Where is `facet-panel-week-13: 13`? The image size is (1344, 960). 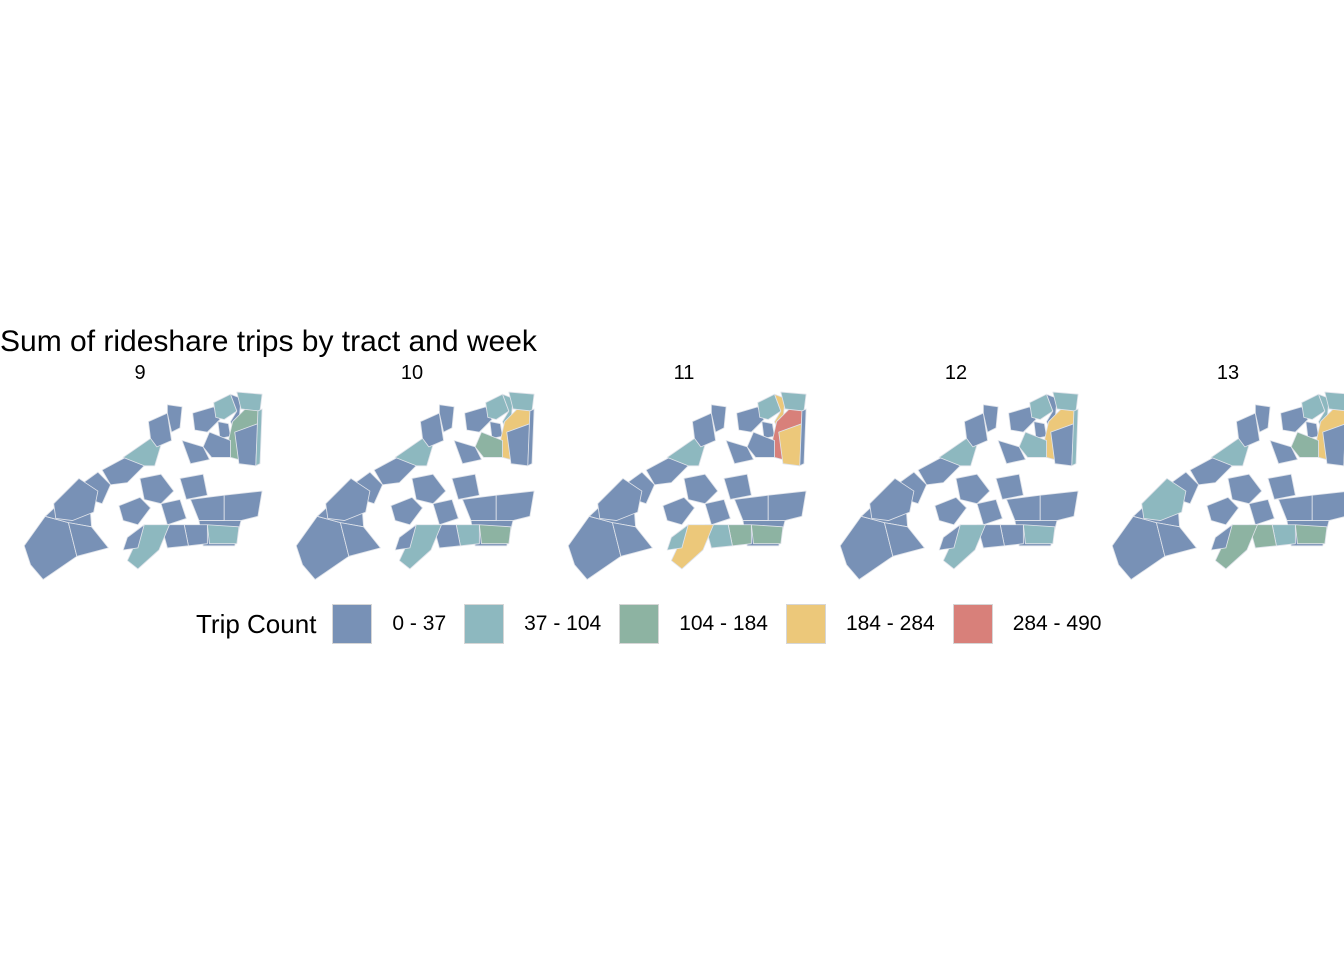
facet-panel-week-13: 13 is located at coordinates (1221, 475).